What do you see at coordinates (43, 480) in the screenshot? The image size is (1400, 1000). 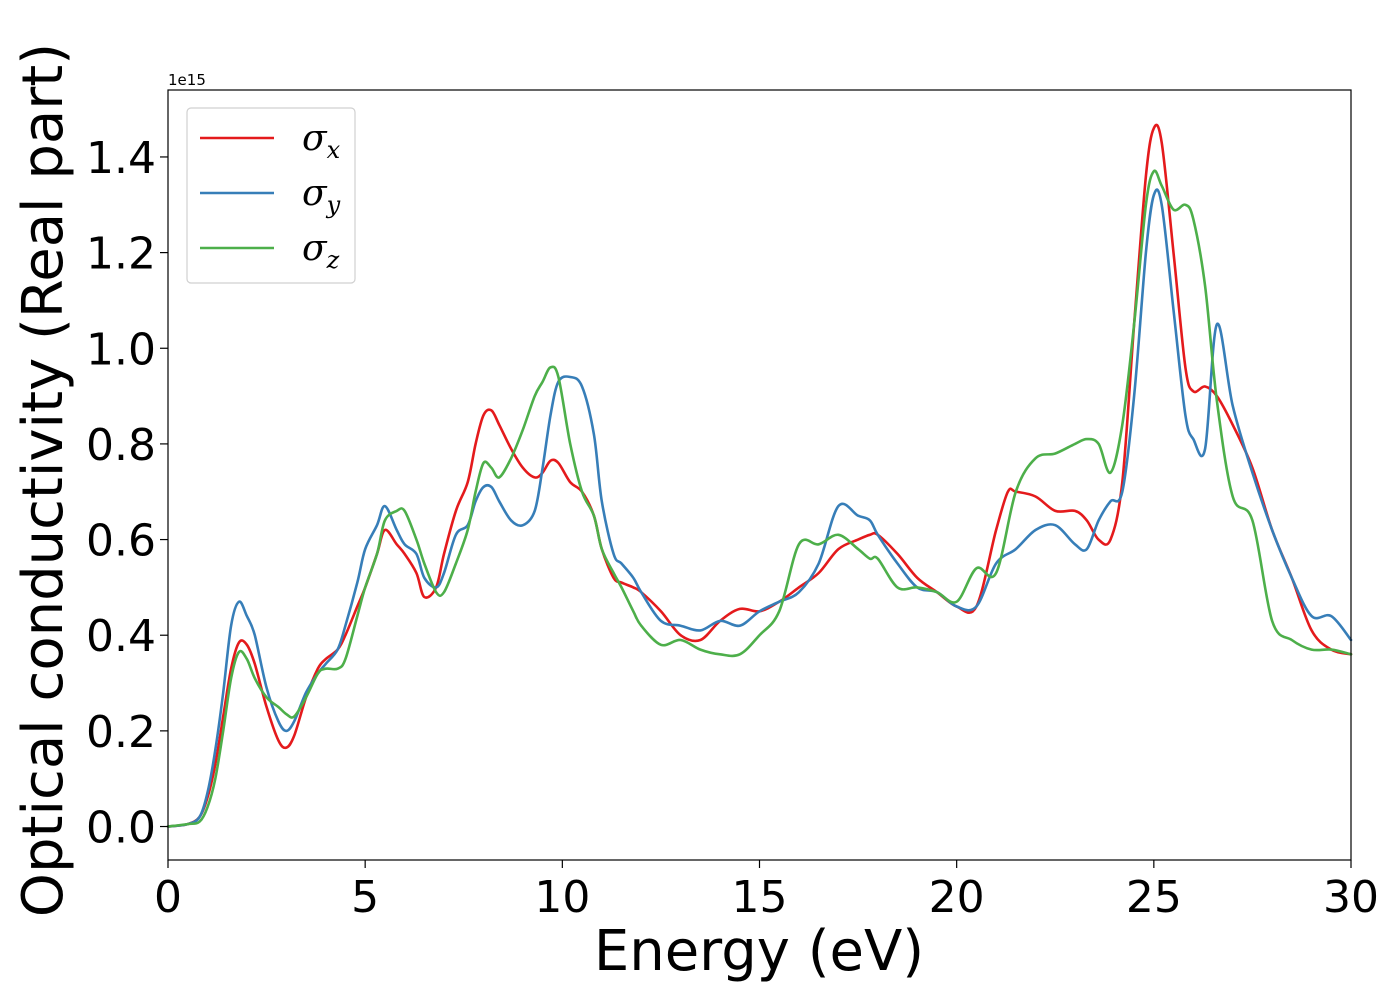 I see `y-axis-label: Optical conductivity (Real part)` at bounding box center [43, 480].